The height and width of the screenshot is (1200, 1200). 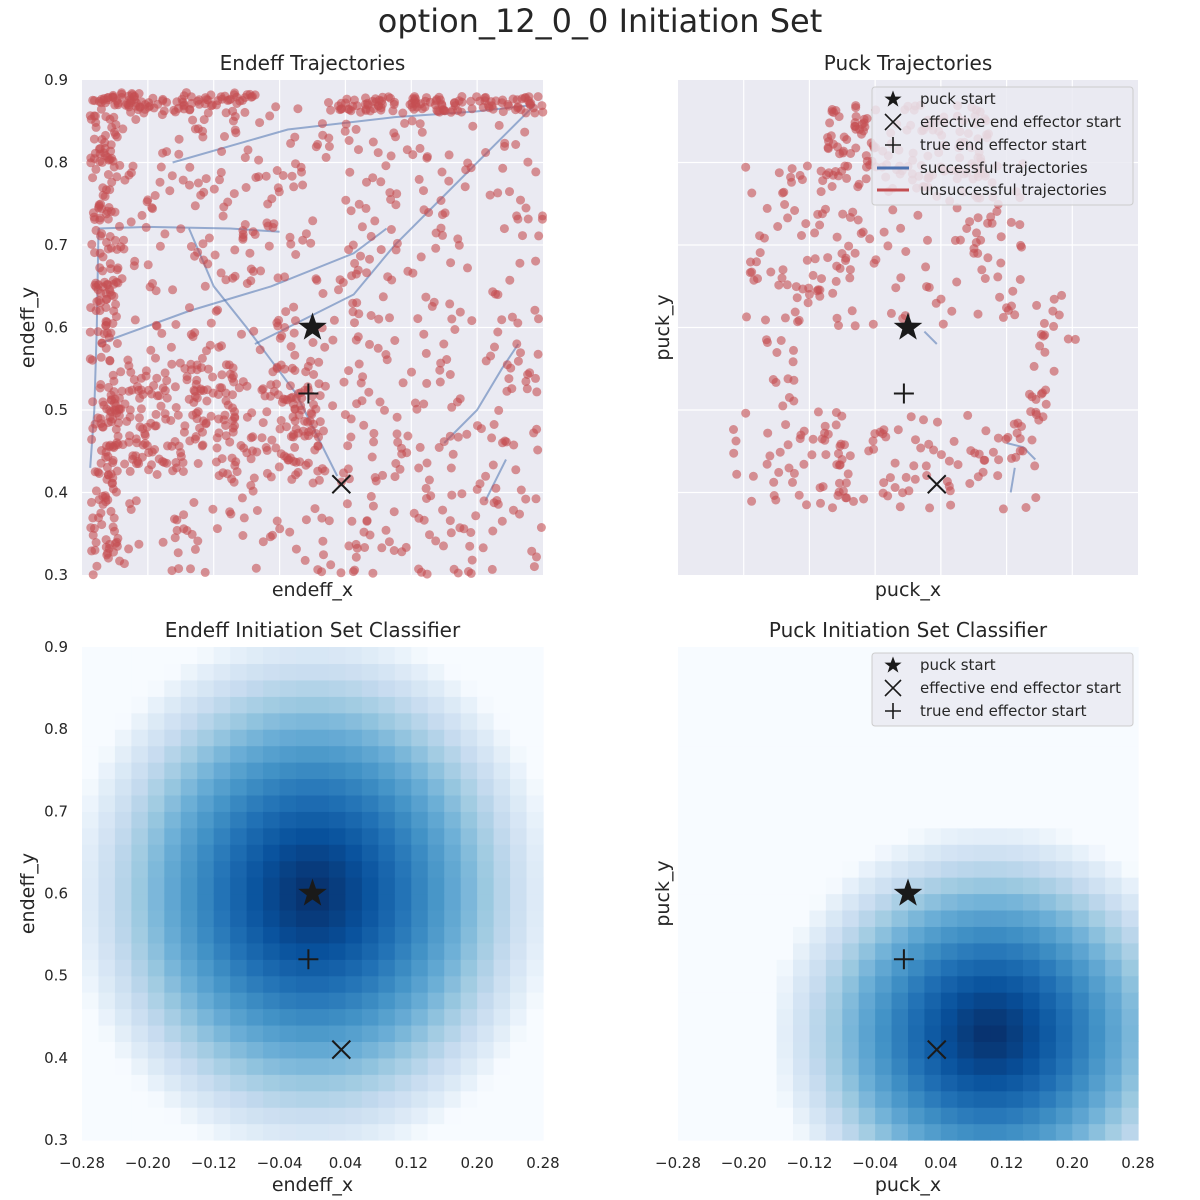 I want to click on y-tick-label: 0.3, so click(x=56, y=1140).